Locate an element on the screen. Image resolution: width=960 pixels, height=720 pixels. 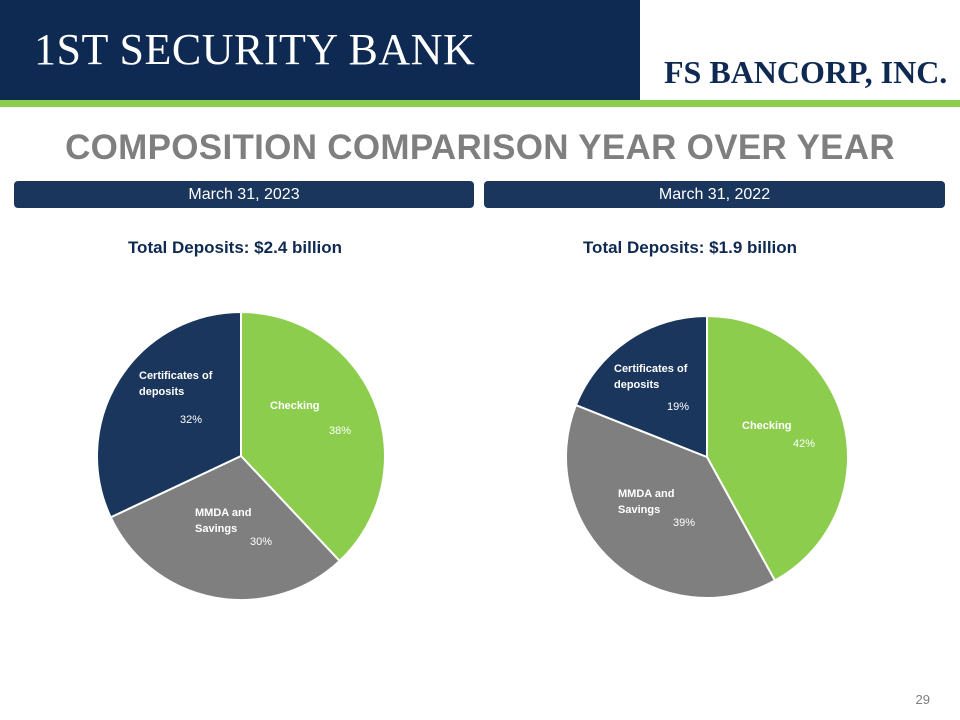
page-title: COMPOSITION COMPARISON YEAR OVER YEAR is located at coordinates (480, 147).